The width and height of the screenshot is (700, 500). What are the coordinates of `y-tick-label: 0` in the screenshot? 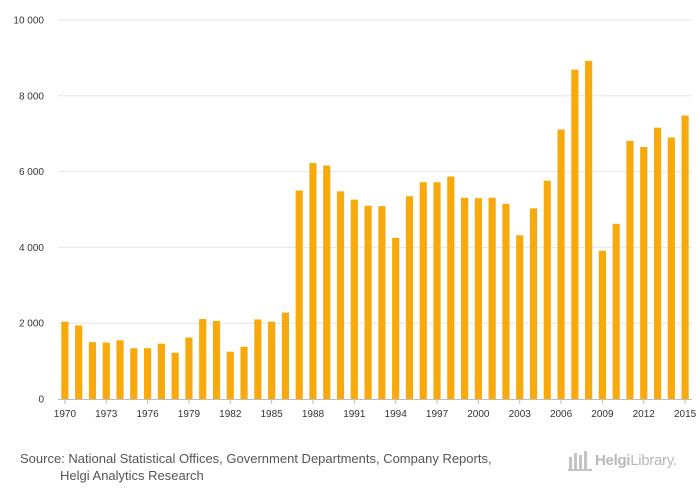 It's located at (41, 400).